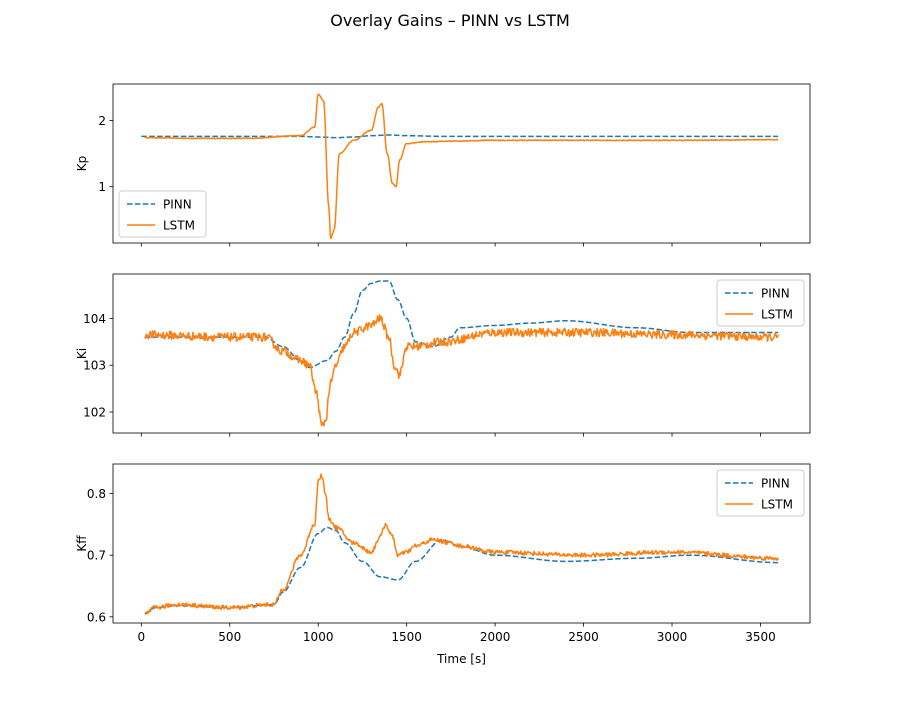 The height and width of the screenshot is (704, 900). I want to click on y-tick-label: 104, so click(94, 319).